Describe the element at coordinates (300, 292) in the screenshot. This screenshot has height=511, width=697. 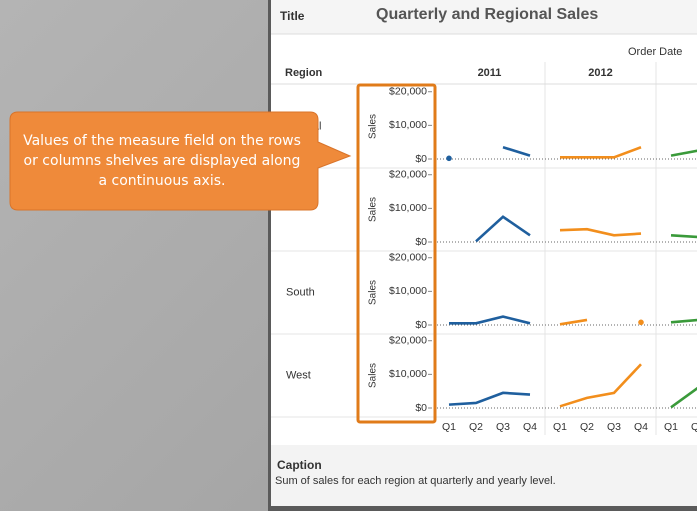
I see `region-label: South` at that location.